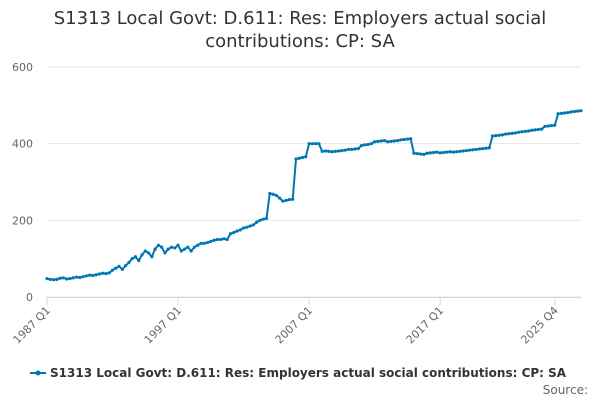 This screenshot has height=400, width=600. I want to click on y-axis-ticks: 0 200 400 600, so click(22, 182).